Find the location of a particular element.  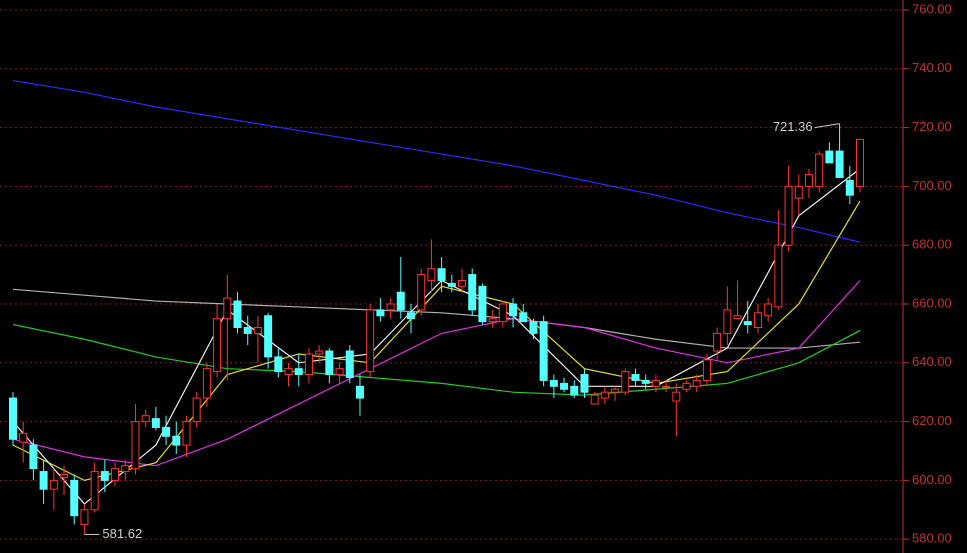

y-tick-label: 740.00 is located at coordinates (932, 67).